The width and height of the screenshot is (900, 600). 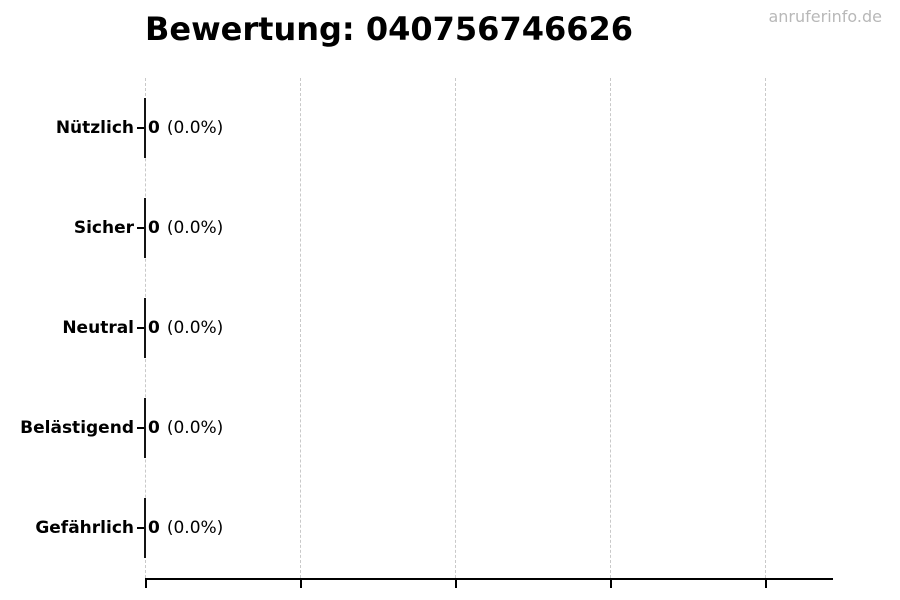 What do you see at coordinates (489, 579) in the screenshot?
I see `x-axis-line` at bounding box center [489, 579].